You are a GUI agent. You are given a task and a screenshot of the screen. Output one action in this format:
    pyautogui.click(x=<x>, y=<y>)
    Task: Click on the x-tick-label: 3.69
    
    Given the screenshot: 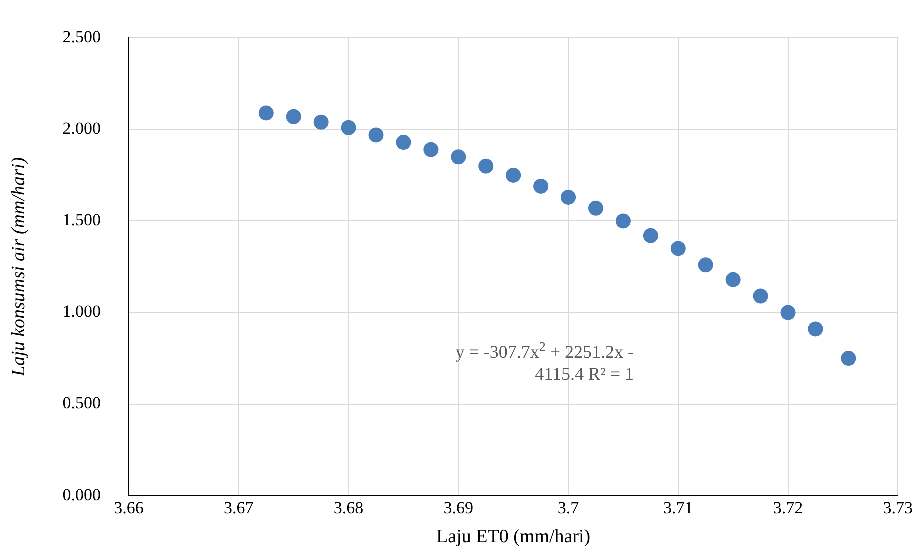 What is the action you would take?
    pyautogui.click(x=459, y=508)
    